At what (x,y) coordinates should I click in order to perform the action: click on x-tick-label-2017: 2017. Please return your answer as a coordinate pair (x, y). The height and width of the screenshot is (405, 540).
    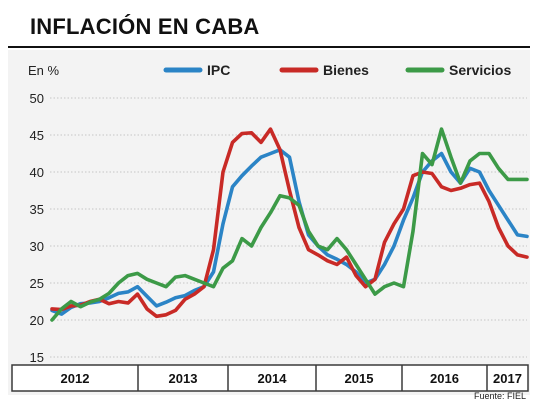
    Looking at the image, I should click on (507, 378).